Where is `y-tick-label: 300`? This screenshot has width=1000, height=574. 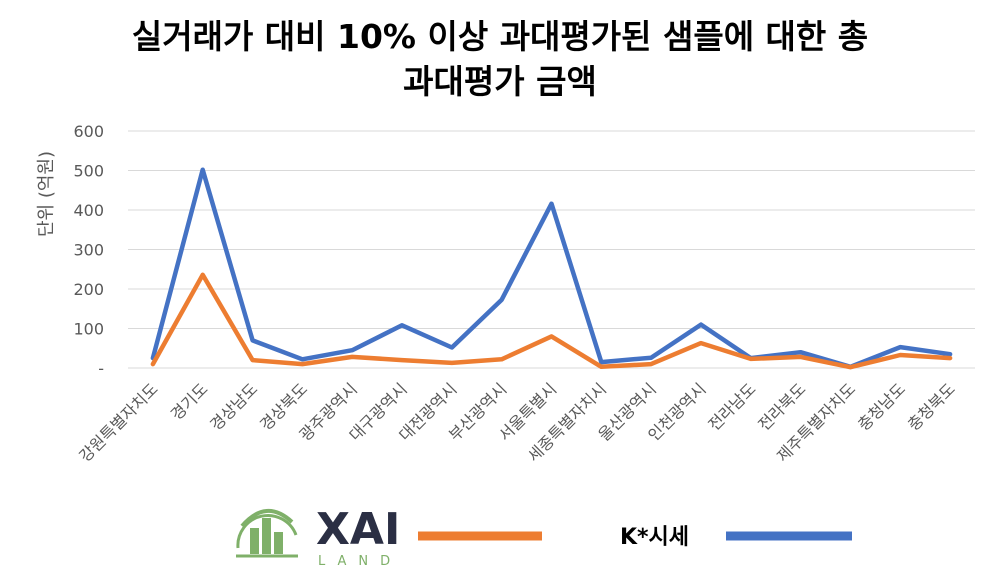 y-tick-label: 300 is located at coordinates (88, 250).